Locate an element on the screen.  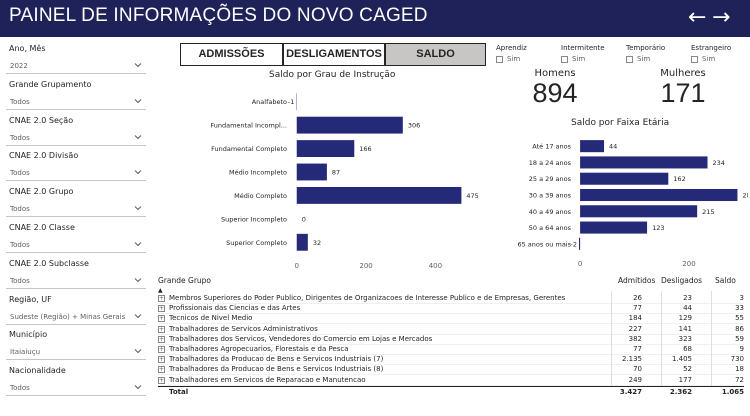
type-filter-label: Aprendiz is located at coordinates (511, 48).